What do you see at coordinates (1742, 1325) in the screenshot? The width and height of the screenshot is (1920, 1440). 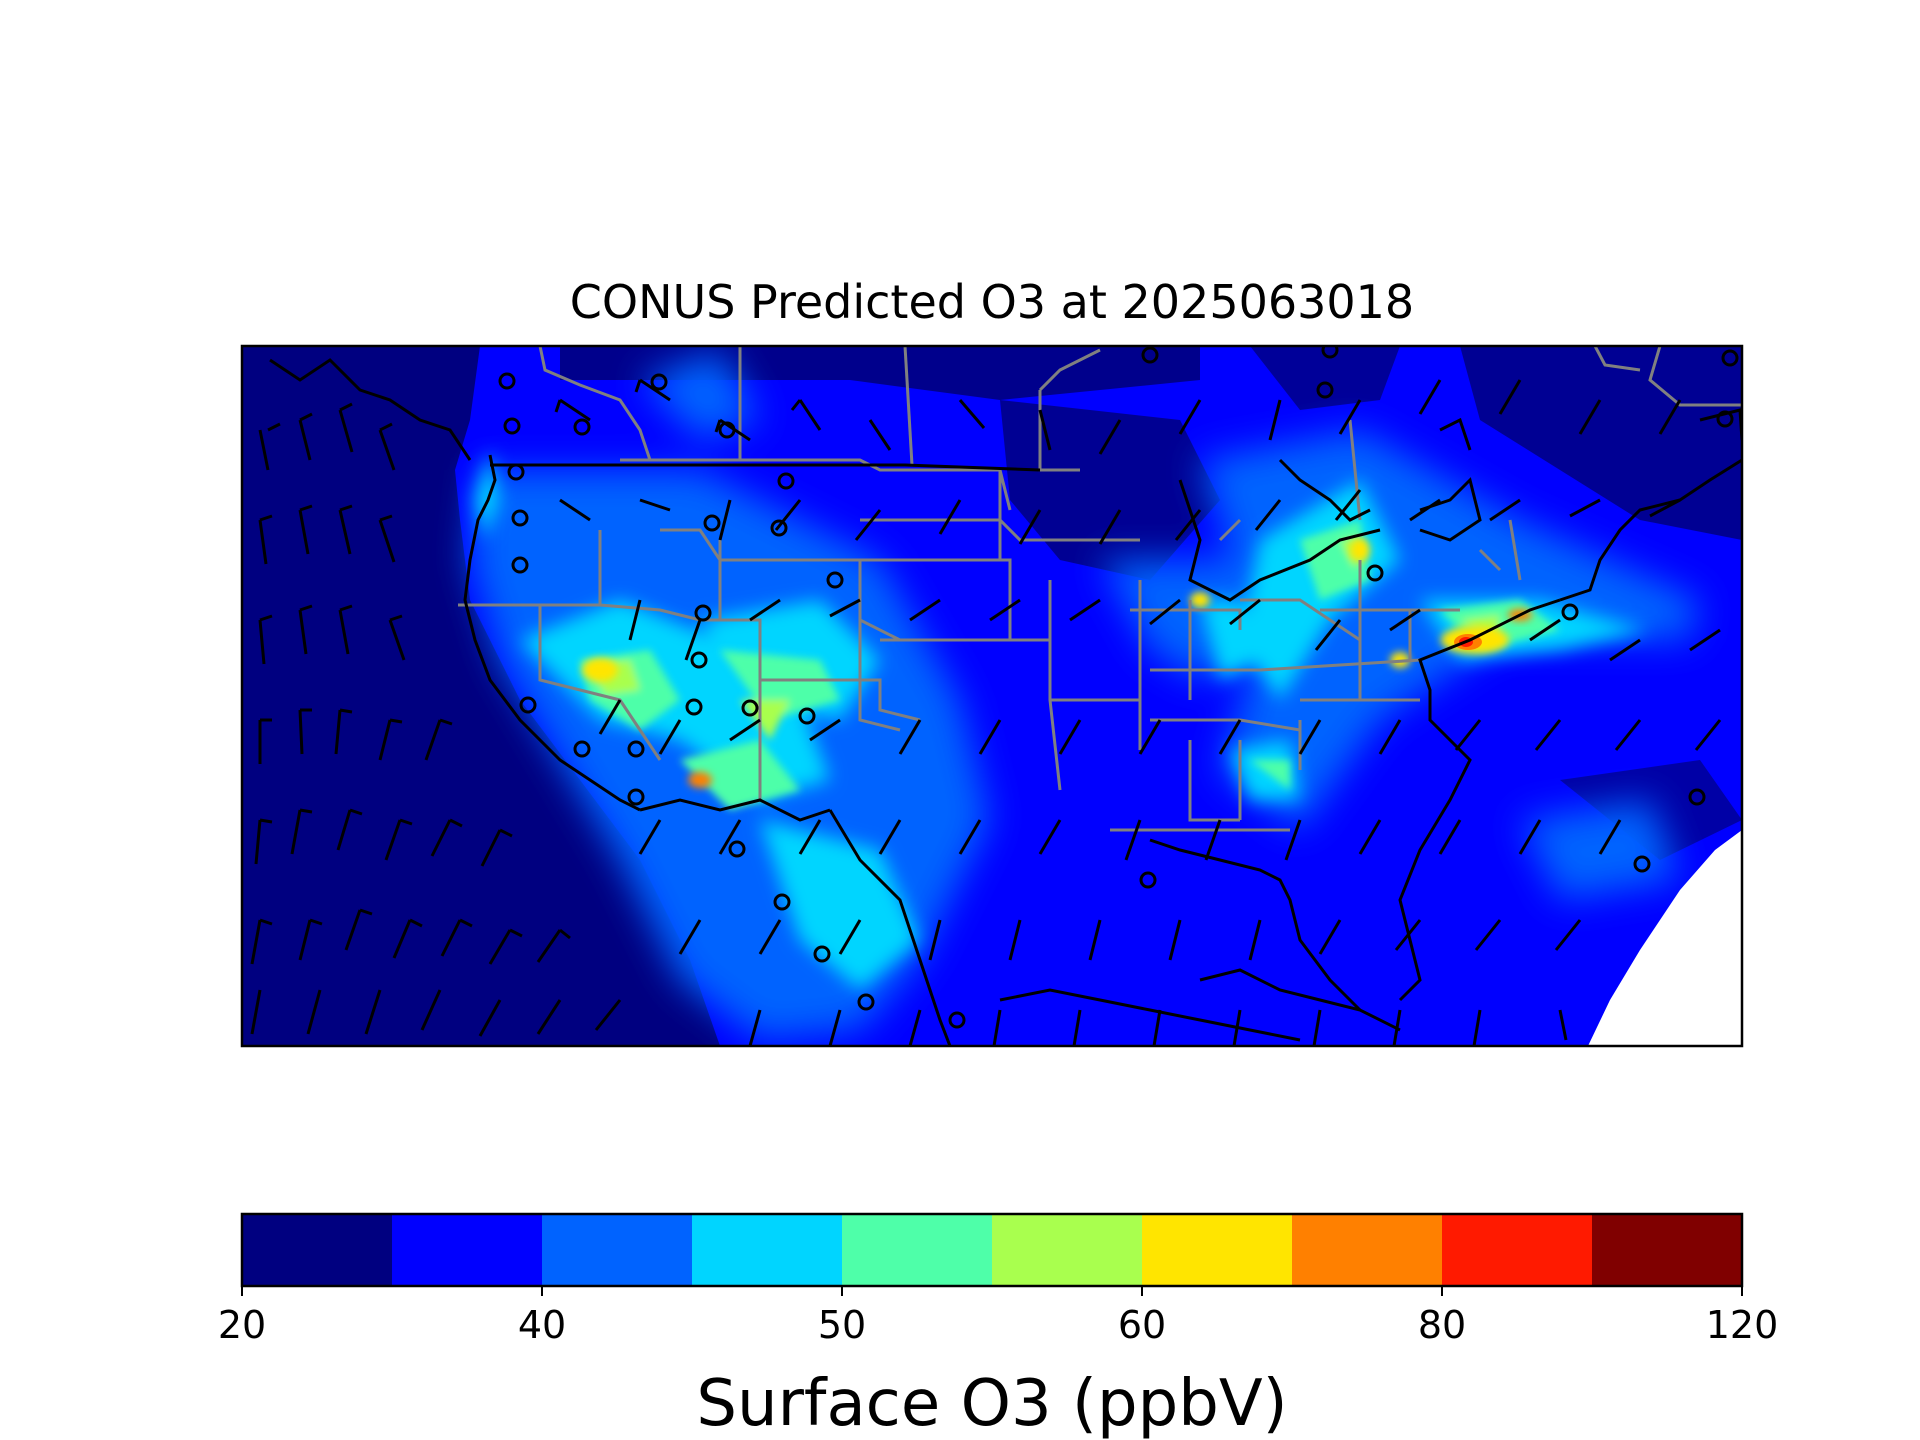 I see `colorbar-tick-label: 120` at bounding box center [1742, 1325].